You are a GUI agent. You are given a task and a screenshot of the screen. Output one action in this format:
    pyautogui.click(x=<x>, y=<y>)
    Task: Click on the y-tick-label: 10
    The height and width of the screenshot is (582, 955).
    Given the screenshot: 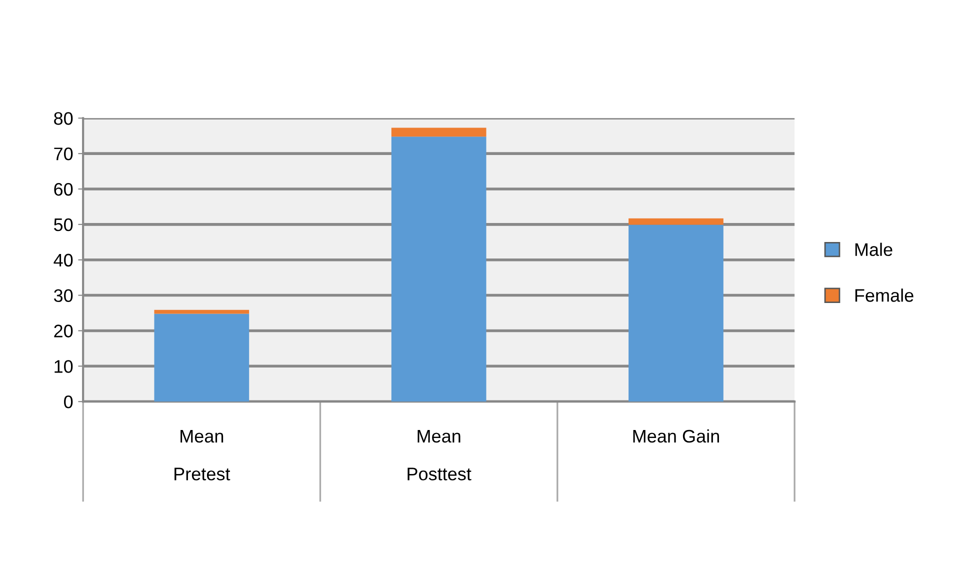 What is the action you would take?
    pyautogui.click(x=63, y=366)
    